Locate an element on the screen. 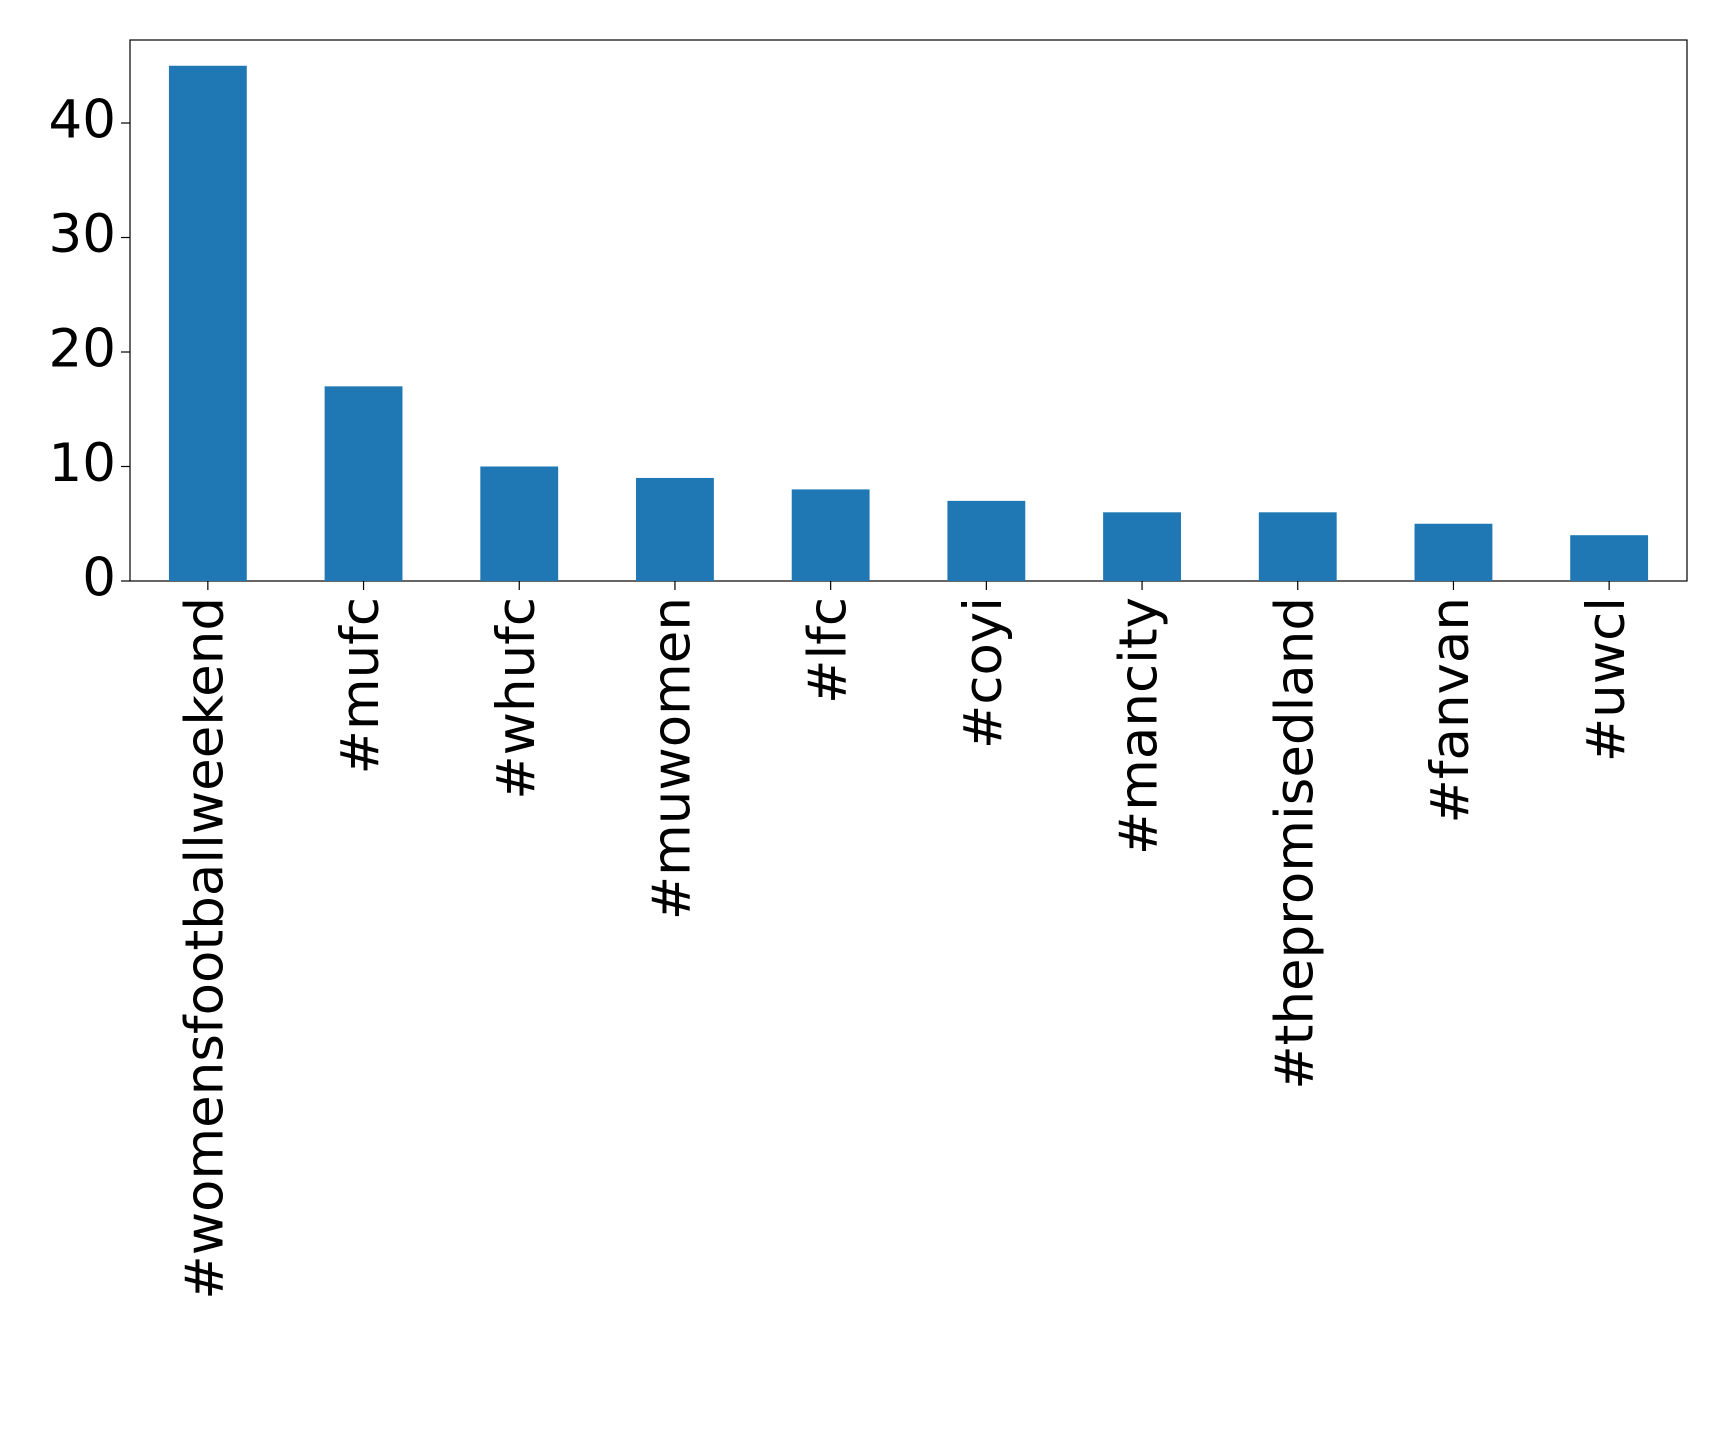 This screenshot has width=1719, height=1456. y-tick-label: 0 is located at coordinates (99, 578).